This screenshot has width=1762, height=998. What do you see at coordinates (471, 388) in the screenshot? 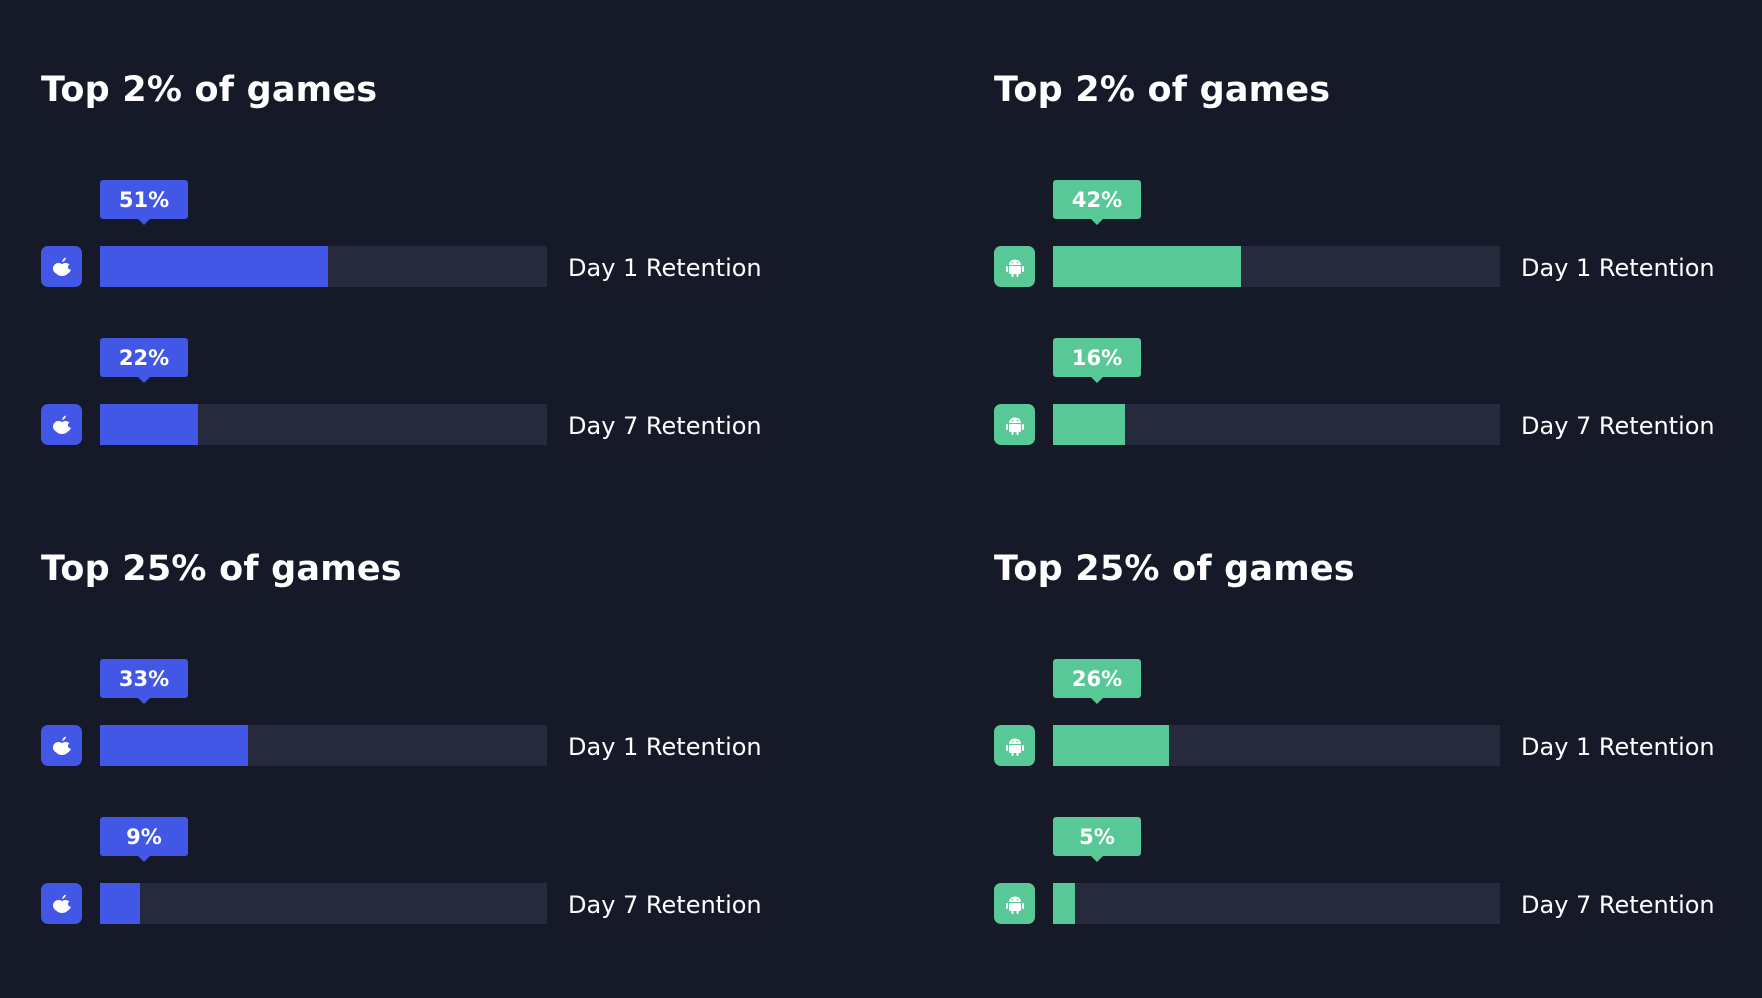
I see `bar-row: 22% Day 7 Retention` at bounding box center [471, 388].